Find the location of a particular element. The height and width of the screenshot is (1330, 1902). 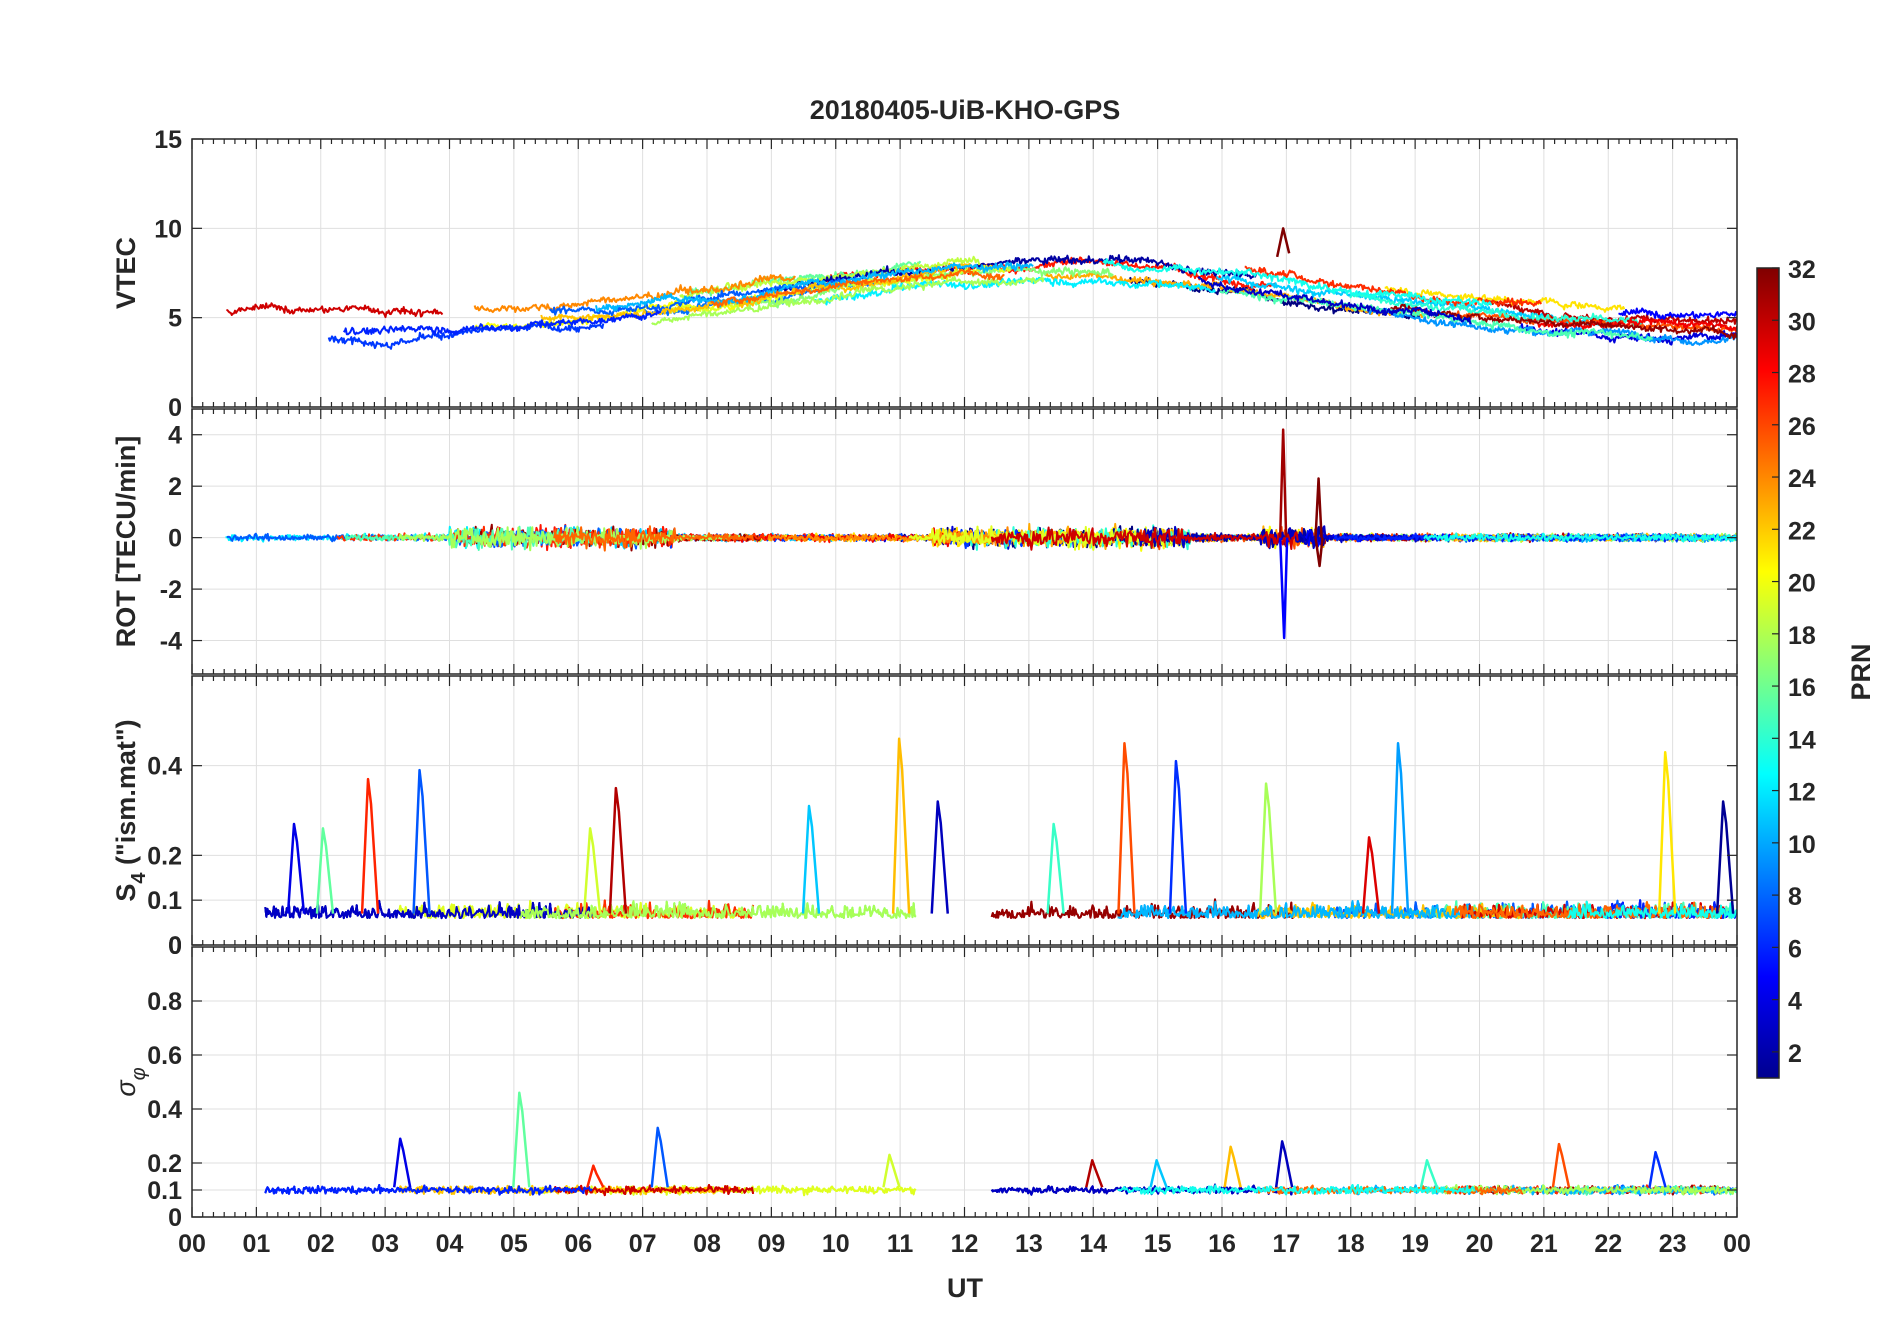

rot-event-spike-down is located at coordinates (1319, 552).